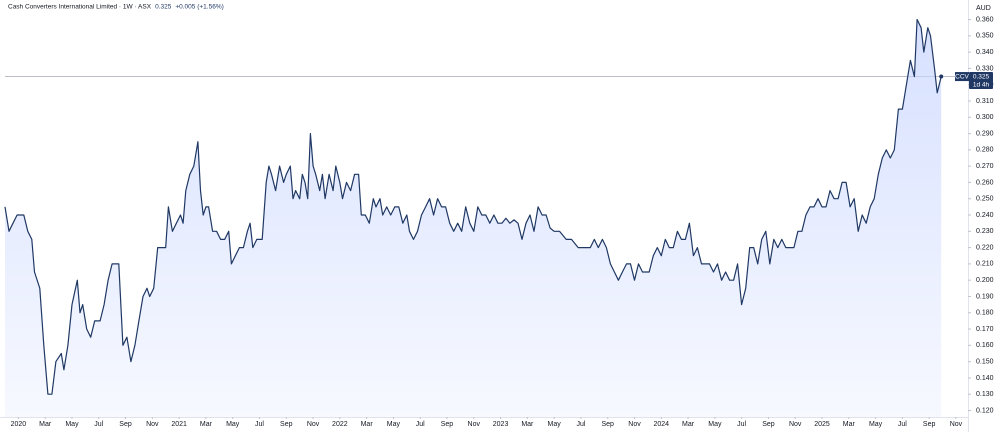 This screenshot has height=432, width=1000. What do you see at coordinates (985, 68) in the screenshot?
I see `y-tick-label: 0.330` at bounding box center [985, 68].